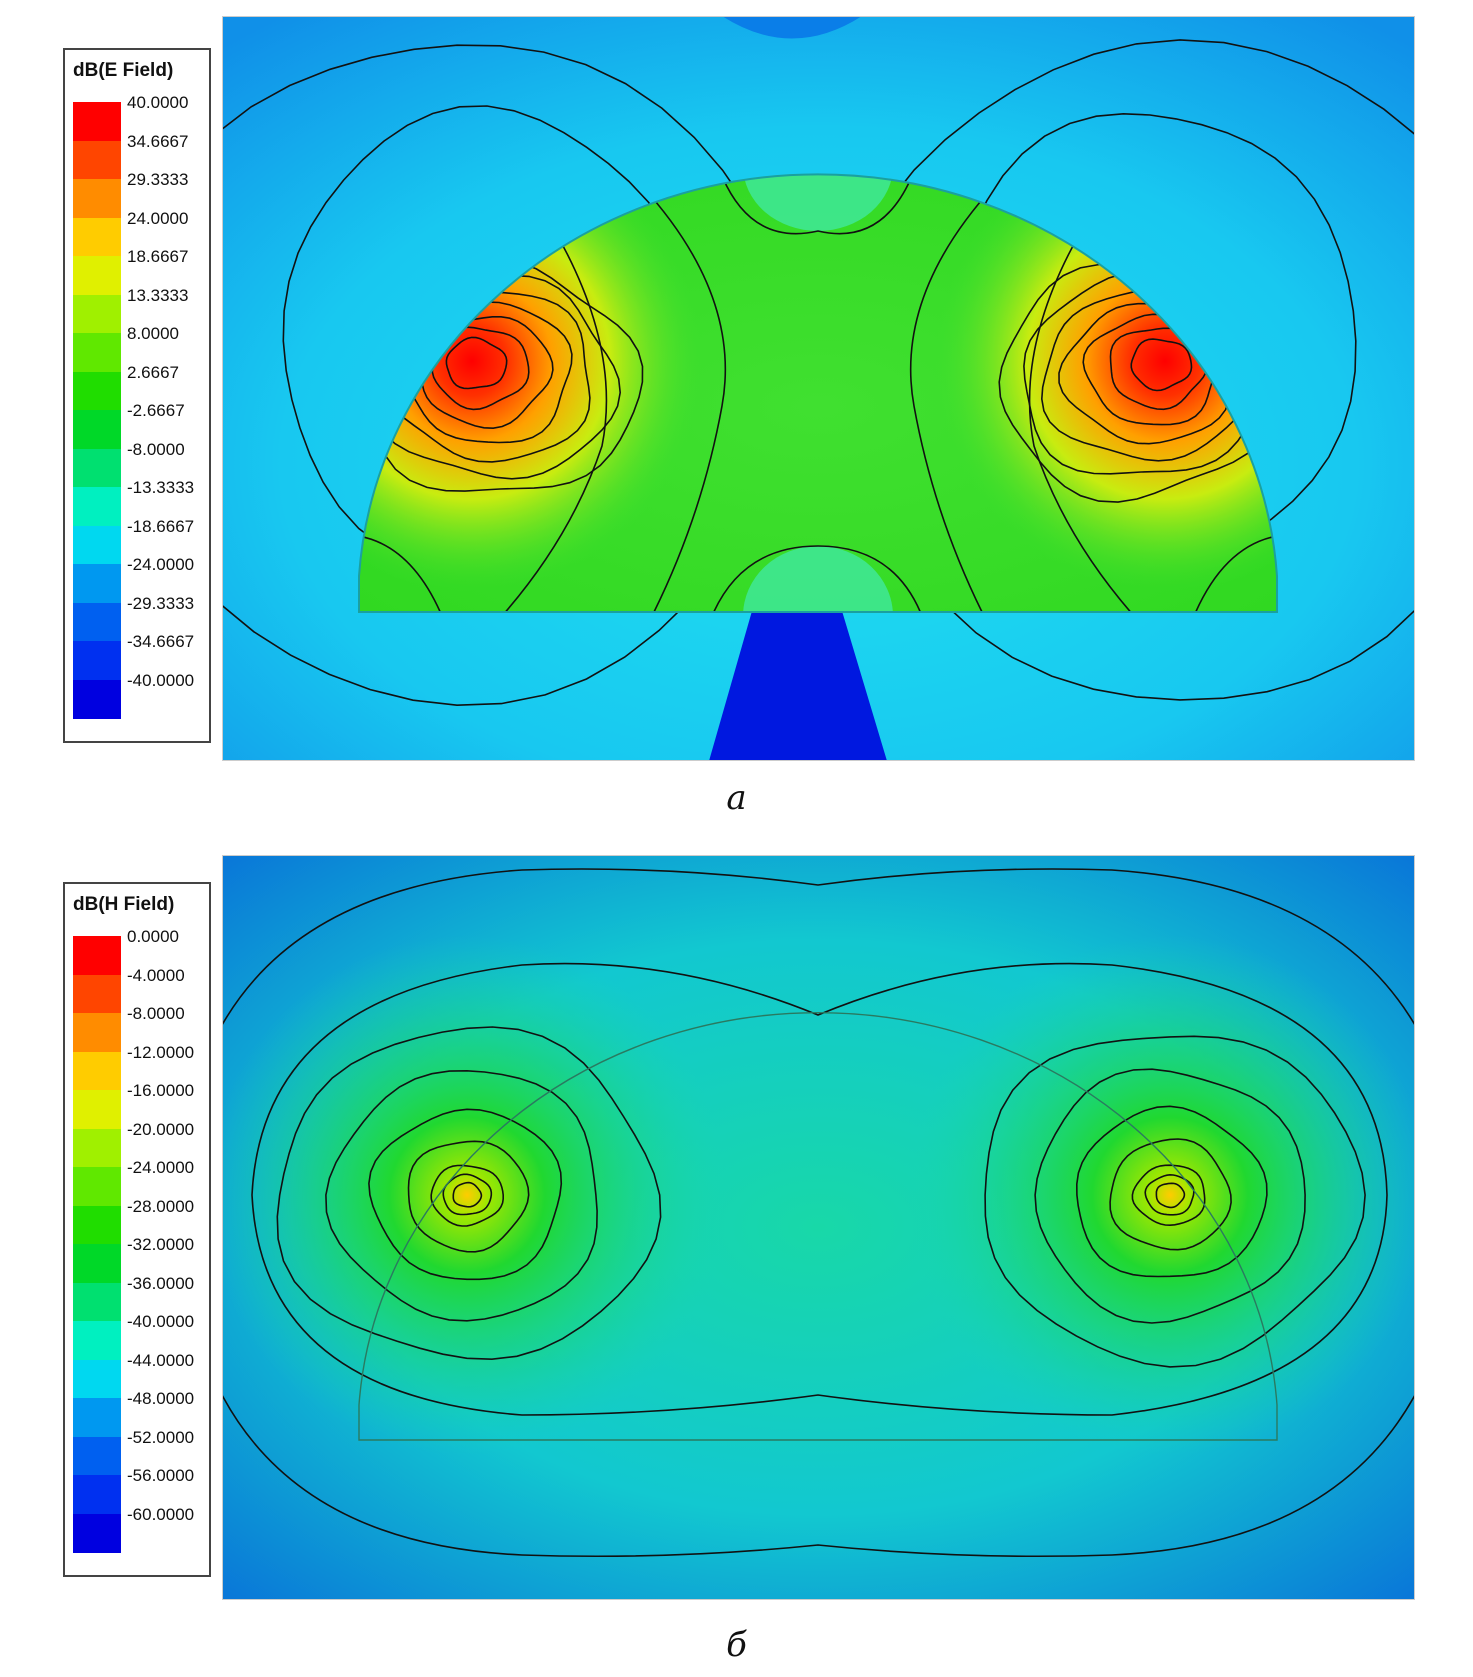 The image size is (1473, 1677). I want to click on colorbar-tick-label: 34.6667, so click(158, 141).